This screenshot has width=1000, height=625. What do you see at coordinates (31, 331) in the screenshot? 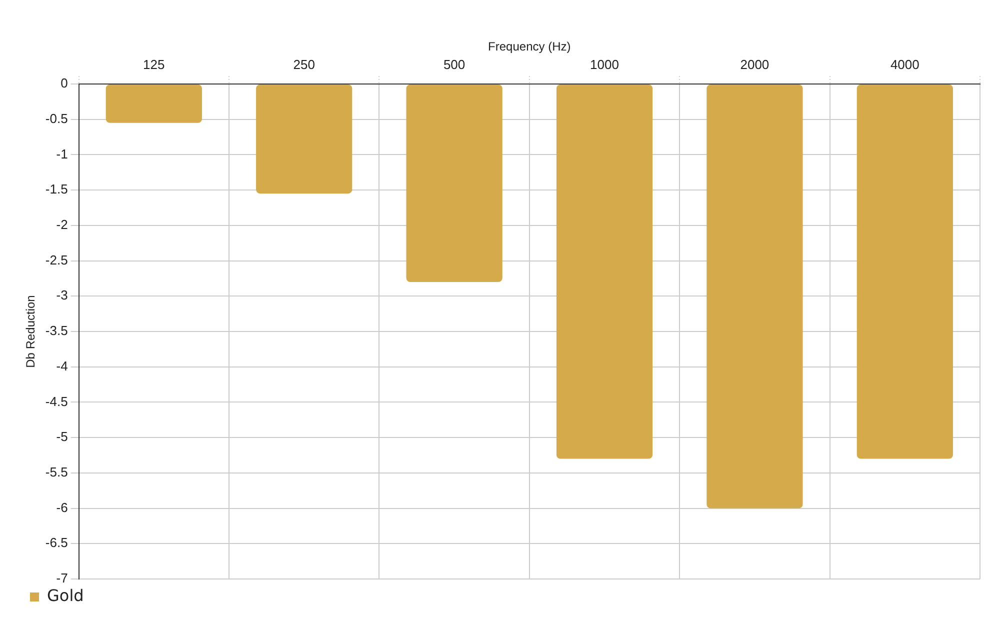
I see `y-axis-title: Db Reduction` at bounding box center [31, 331].